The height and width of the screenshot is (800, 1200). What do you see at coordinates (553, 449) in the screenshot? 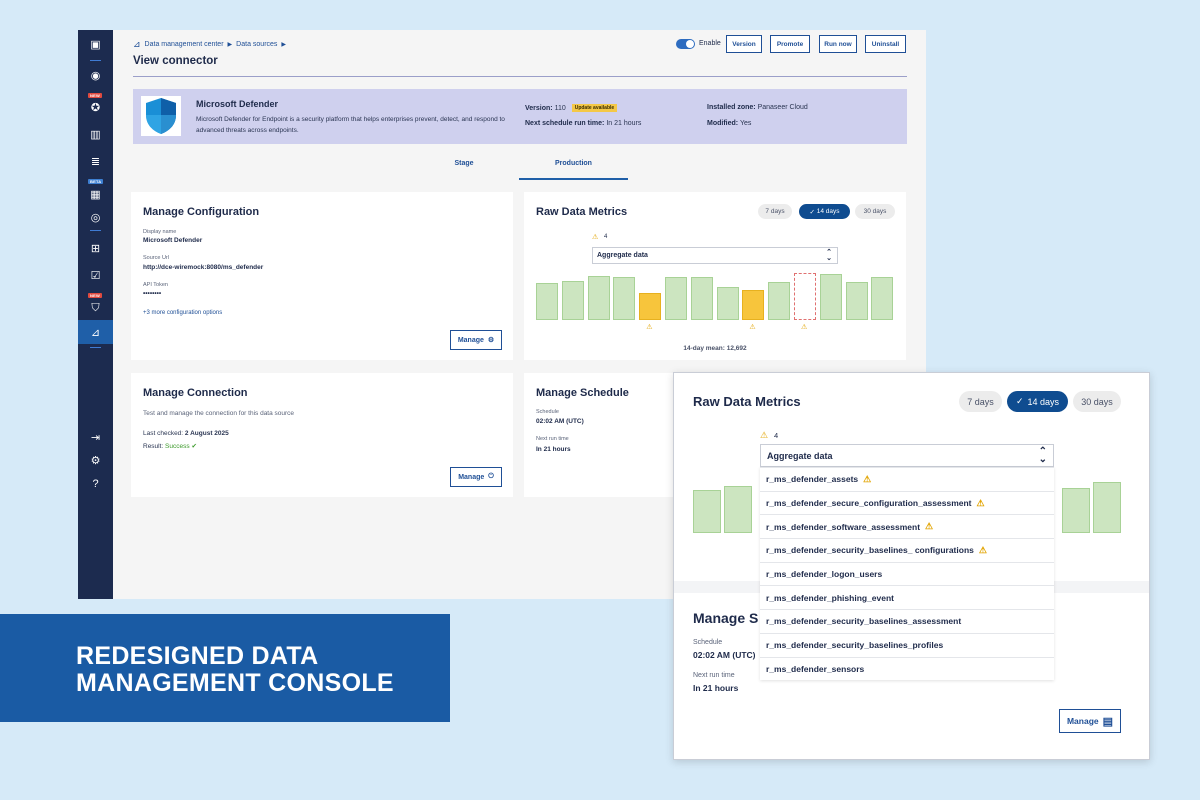
I see `next-run-time-value: In 21 hours` at bounding box center [553, 449].